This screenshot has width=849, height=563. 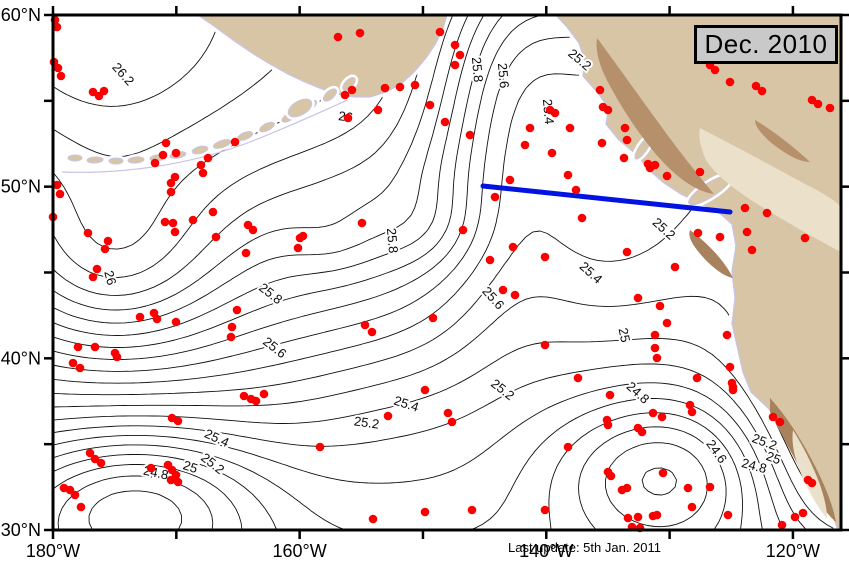 I want to click on terrain-lowland, so click(x=809, y=474).